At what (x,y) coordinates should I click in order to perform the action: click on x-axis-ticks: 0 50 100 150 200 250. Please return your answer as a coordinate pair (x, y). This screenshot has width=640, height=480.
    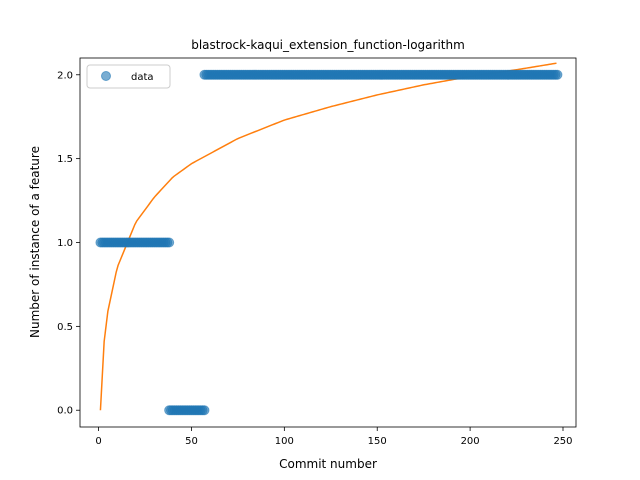
    Looking at the image, I should click on (334, 437).